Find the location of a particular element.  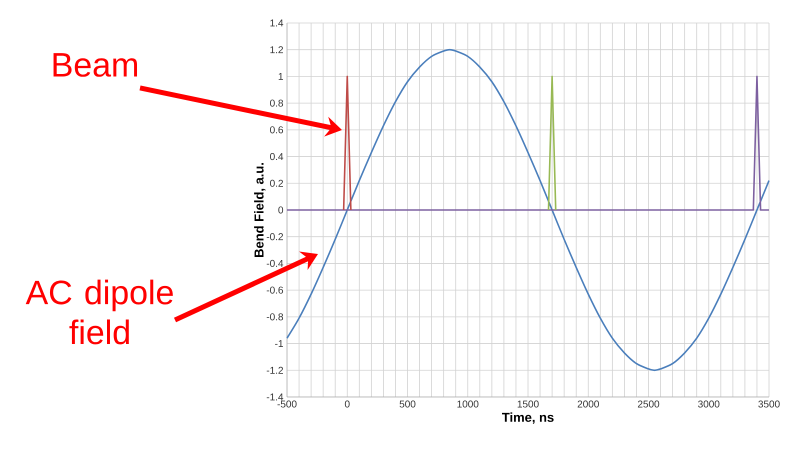

y-tick-label: -0.6 is located at coordinates (275, 290).